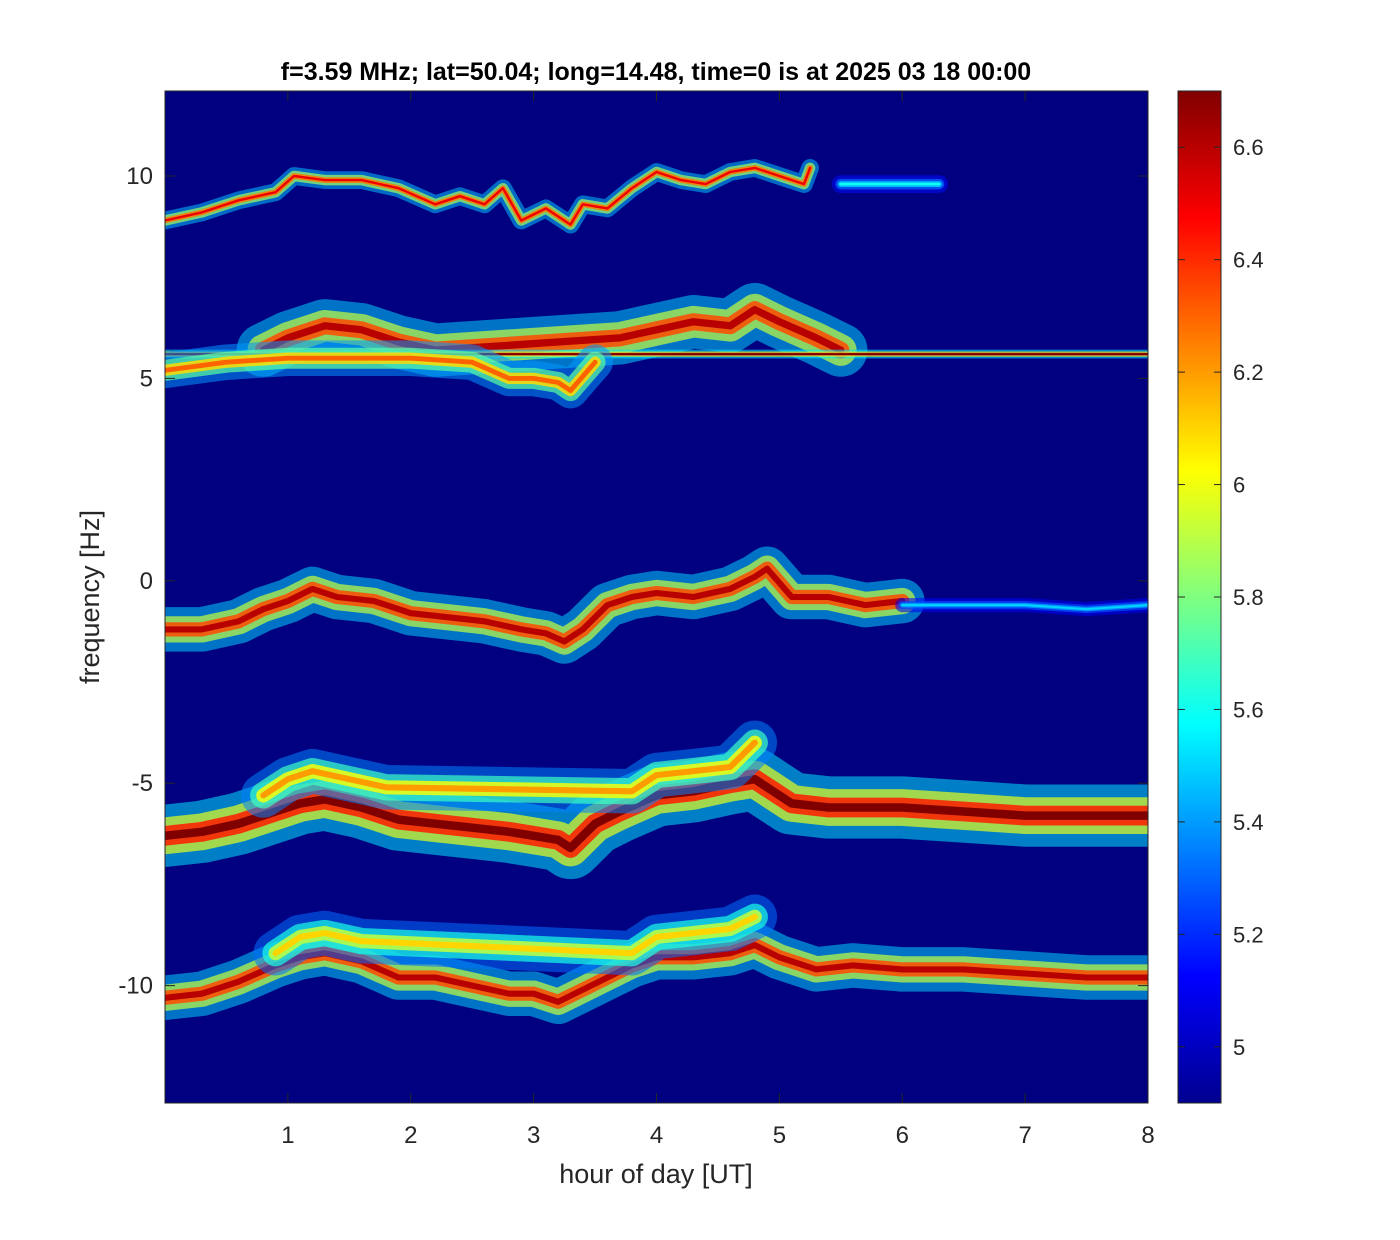 The width and height of the screenshot is (1400, 1240). I want to click on x-tick-label: 1, so click(287, 1135).